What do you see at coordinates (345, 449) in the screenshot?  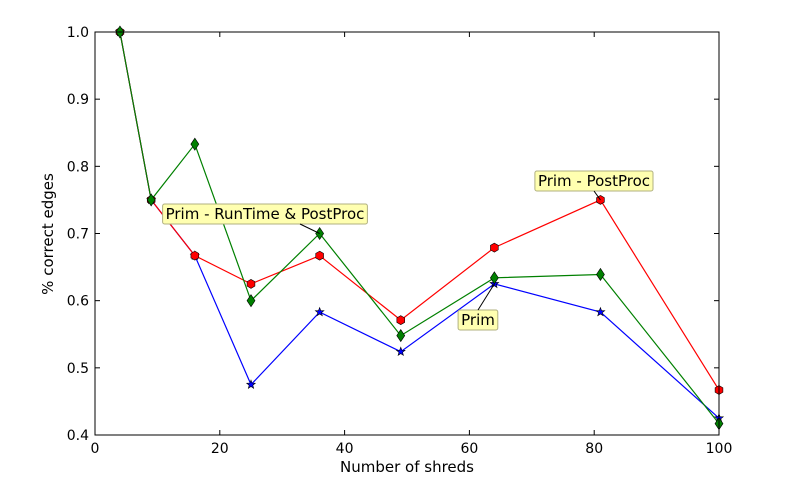 I see `x-tick-label: 40` at bounding box center [345, 449].